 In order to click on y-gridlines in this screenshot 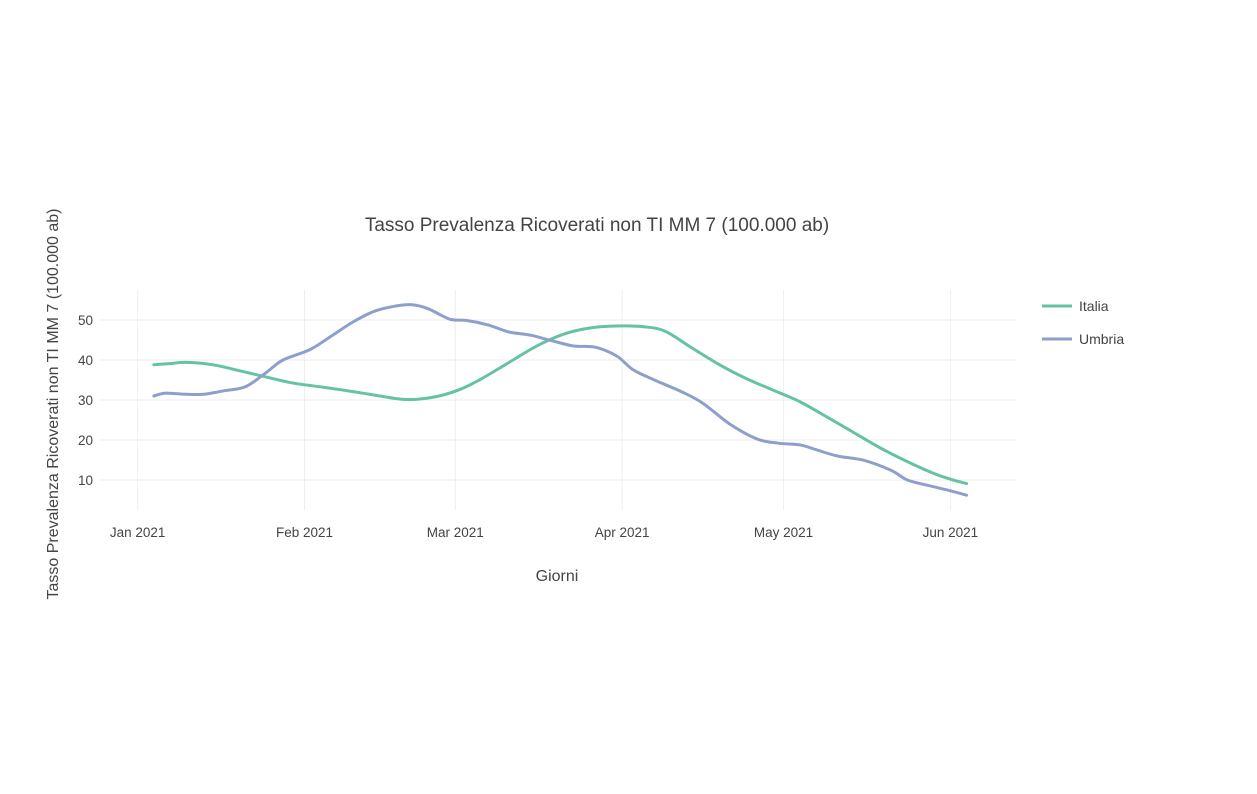, I will do `click(557, 400)`.